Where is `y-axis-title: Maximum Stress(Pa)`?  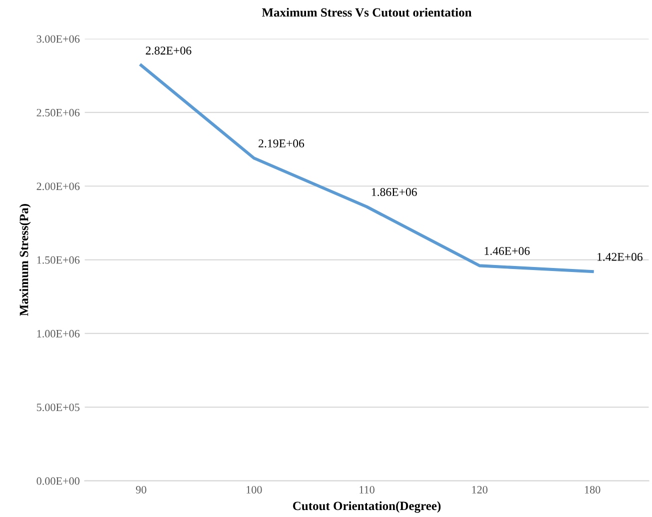 y-axis-title: Maximum Stress(Pa) is located at coordinates (25, 260).